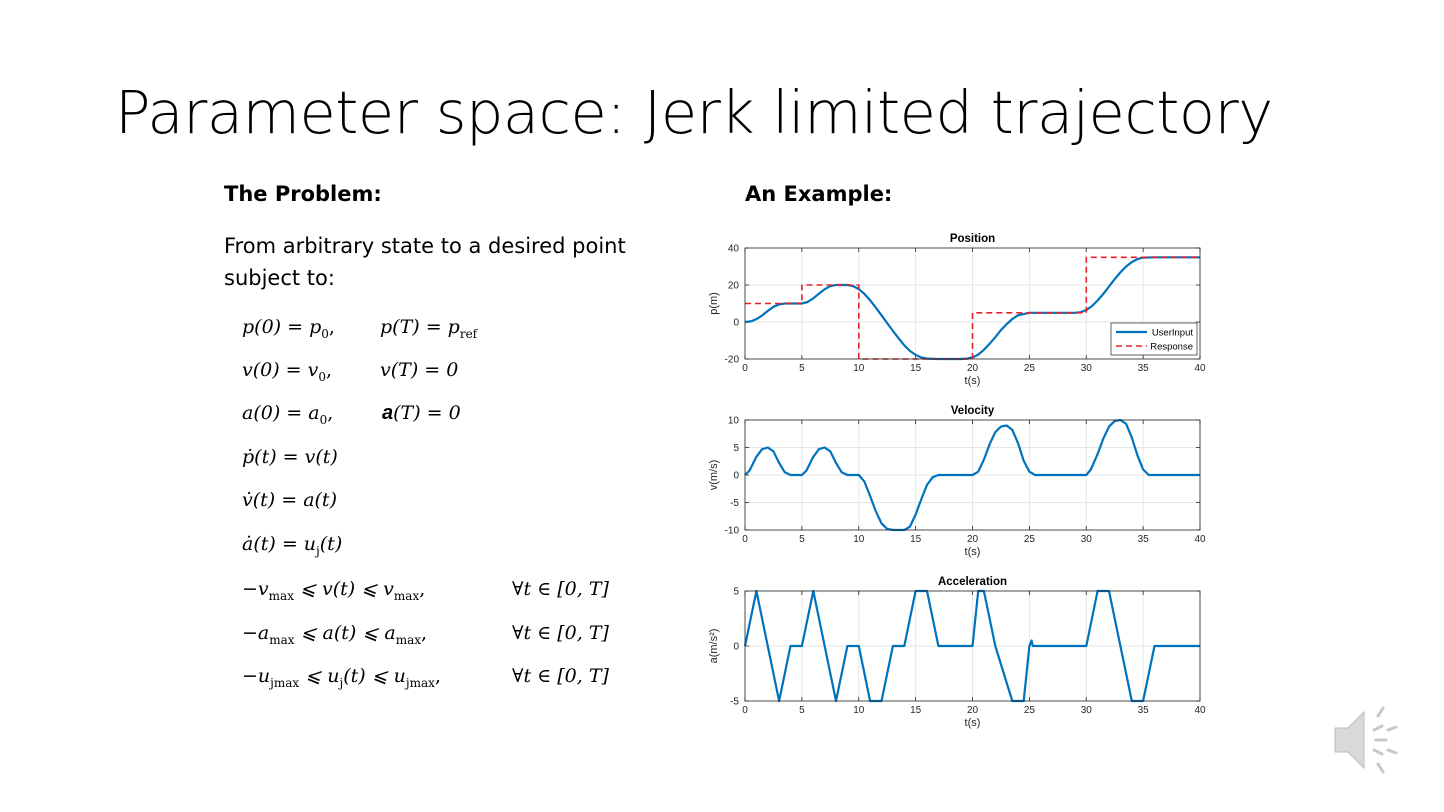 Image resolution: width=1444 pixels, height=812 pixels. What do you see at coordinates (425, 677) in the screenshot?
I see `equation-9: −ujmax ⩽ uj(t) ⩽ ujmax, ∀t ∈ [0, T]` at bounding box center [425, 677].